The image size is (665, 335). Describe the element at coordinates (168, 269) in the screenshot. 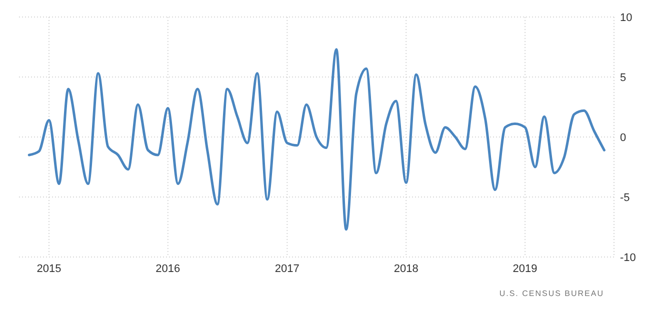

I see `x-tick-label: 2016` at that location.